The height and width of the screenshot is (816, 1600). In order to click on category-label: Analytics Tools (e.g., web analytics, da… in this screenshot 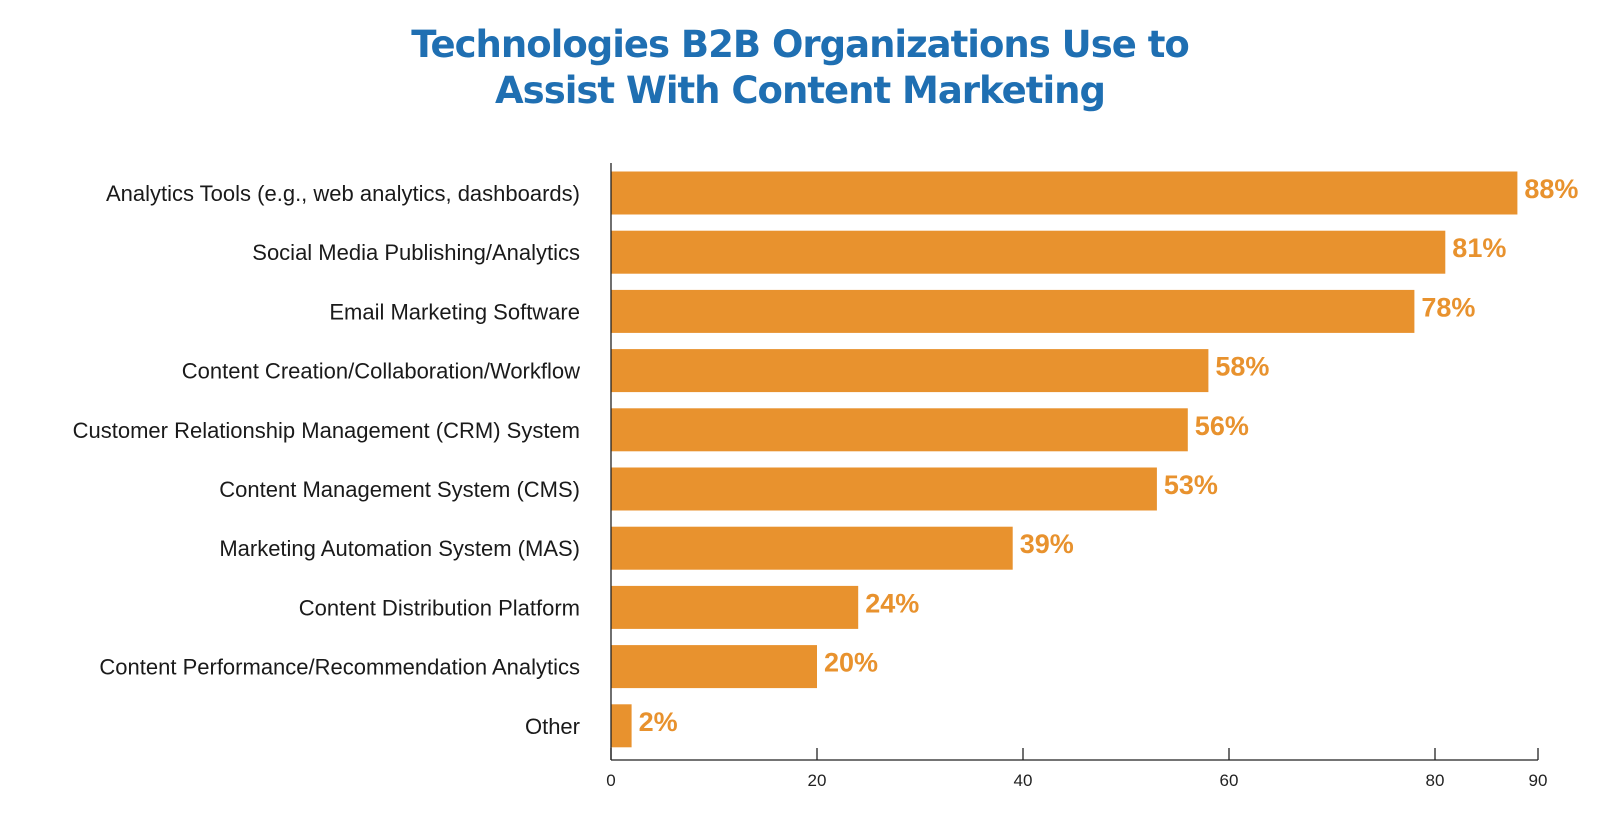, I will do `click(343, 193)`.